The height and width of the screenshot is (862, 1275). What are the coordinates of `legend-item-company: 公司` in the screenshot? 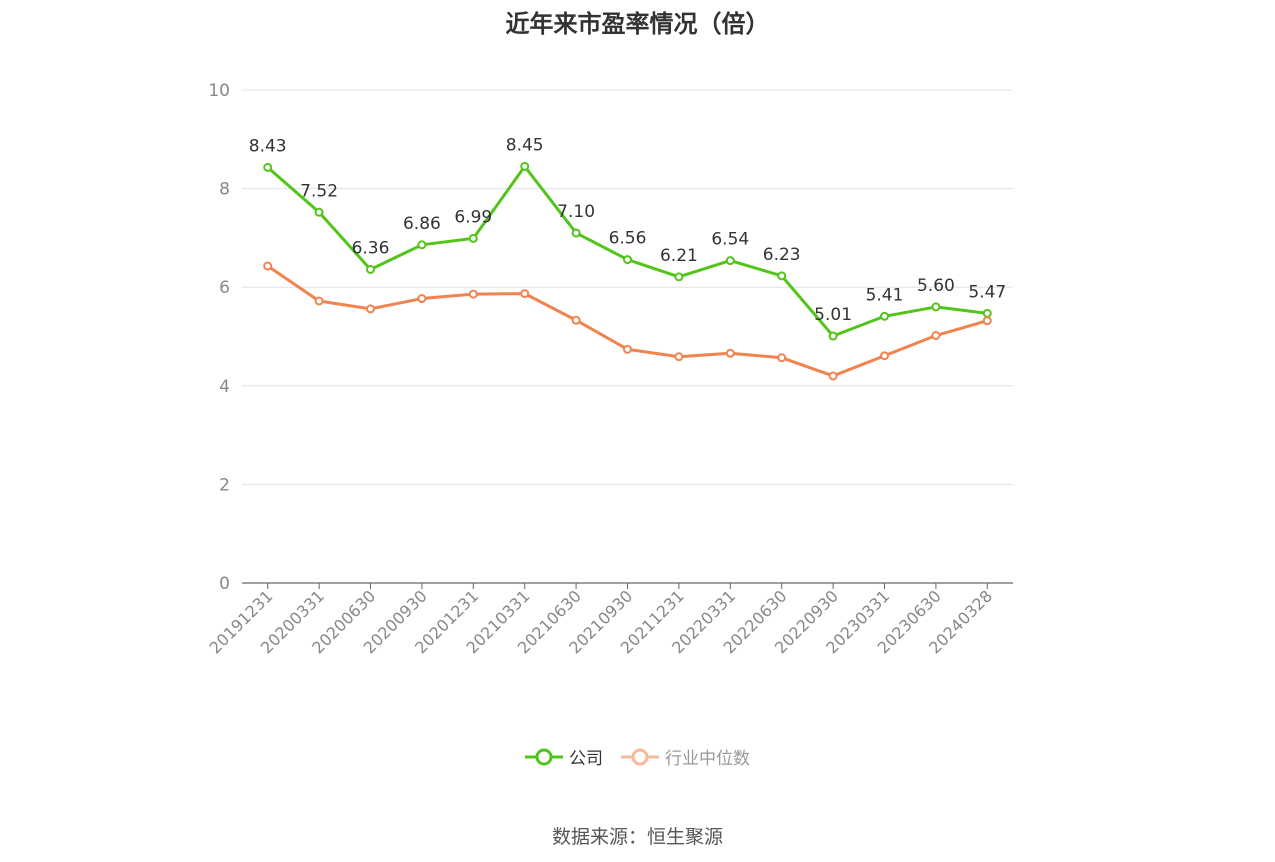 It's located at (564, 756).